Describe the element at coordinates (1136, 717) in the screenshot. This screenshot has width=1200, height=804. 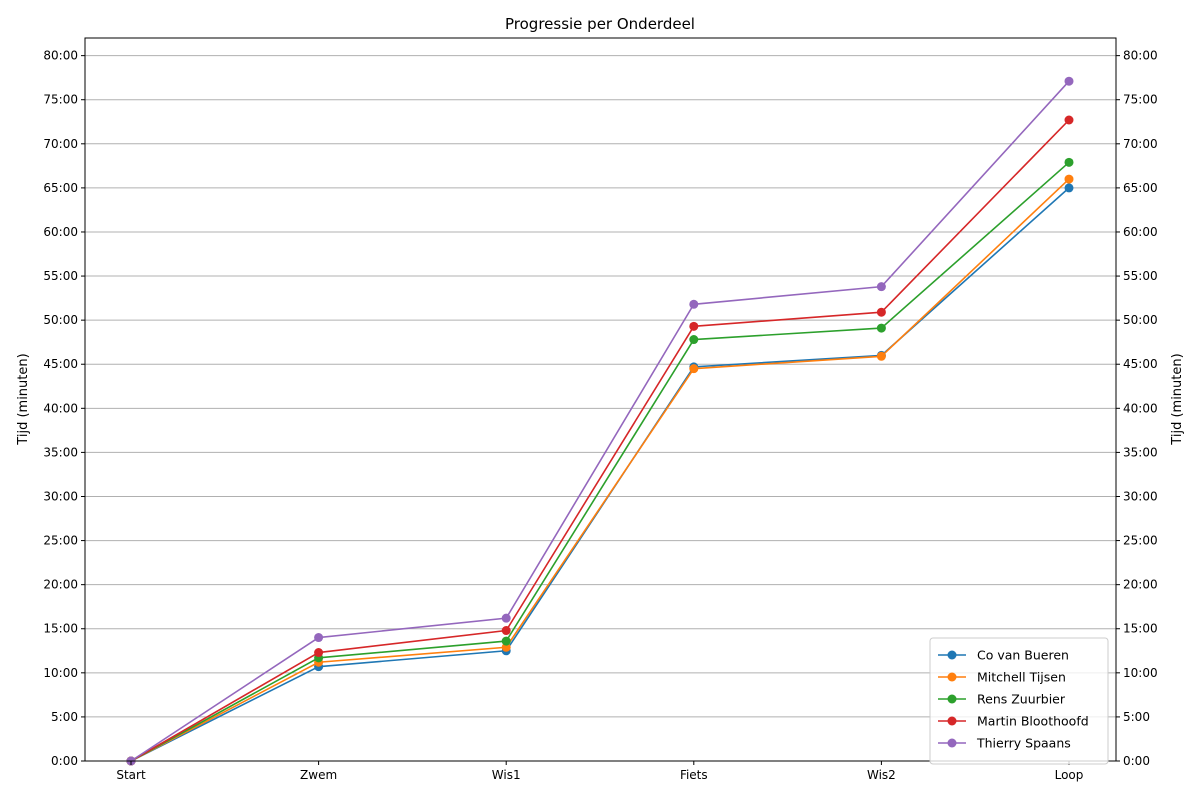
I see `y-tick-label-right: 5:00` at that location.